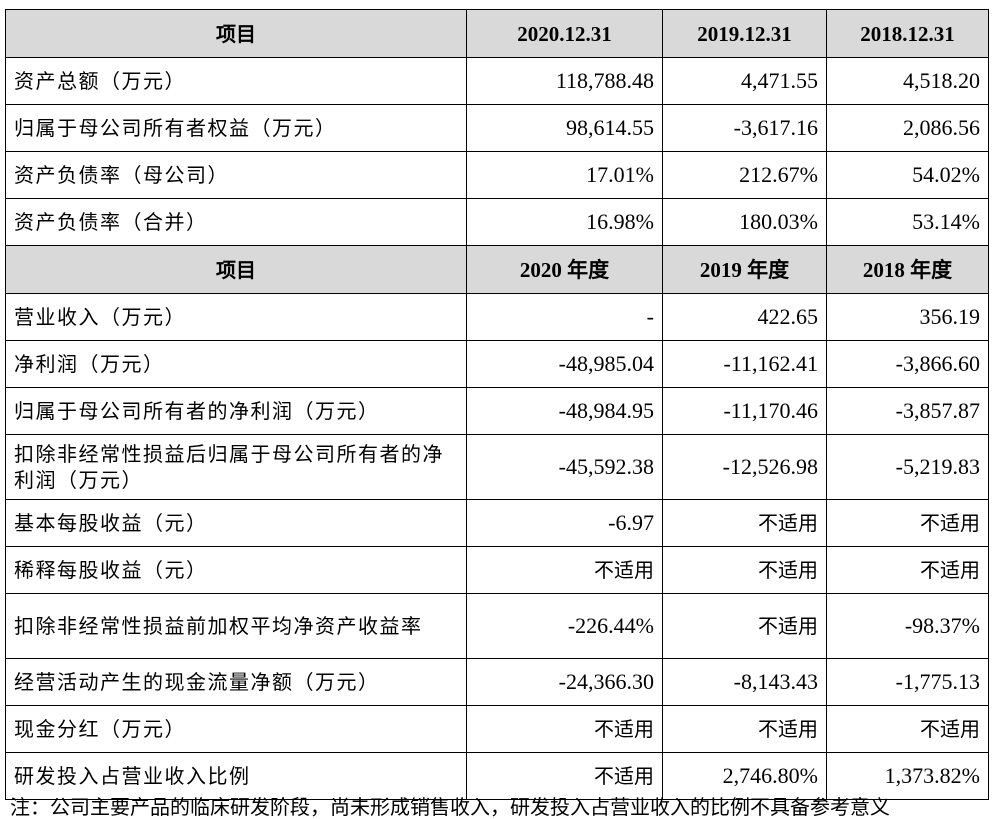 The width and height of the screenshot is (994, 819). Describe the element at coordinates (744, 317) in the screenshot. I see `cell-value: 422.65` at that location.